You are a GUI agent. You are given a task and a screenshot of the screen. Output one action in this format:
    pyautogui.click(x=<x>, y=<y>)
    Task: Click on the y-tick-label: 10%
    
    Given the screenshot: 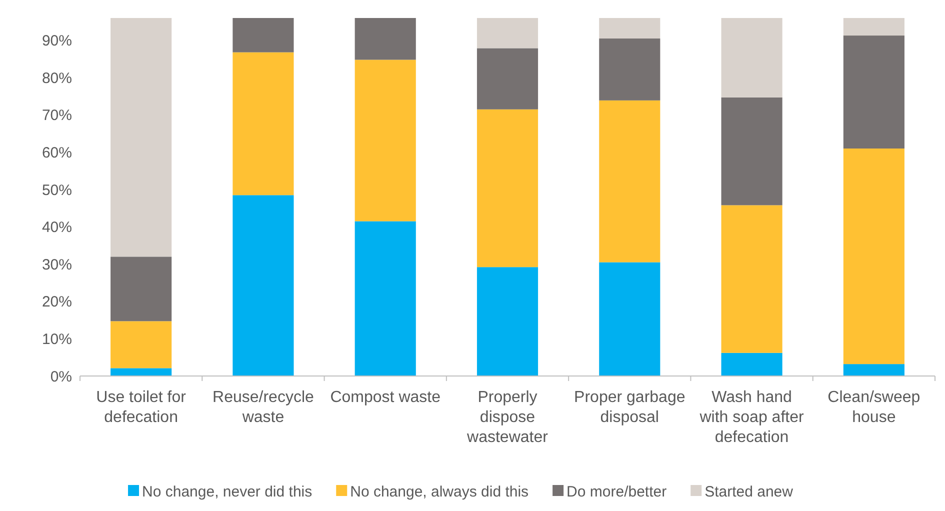 What is the action you would take?
    pyautogui.click(x=57, y=339)
    